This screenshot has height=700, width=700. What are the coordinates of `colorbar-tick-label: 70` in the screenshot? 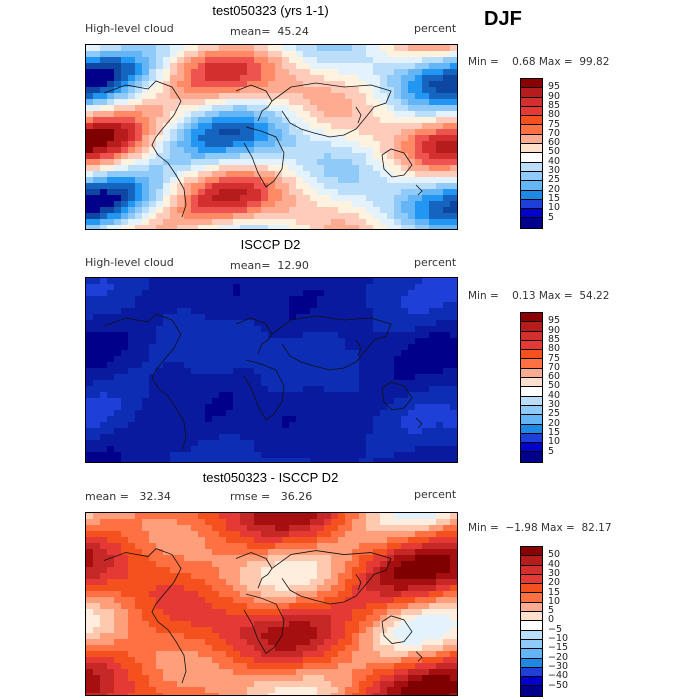 It's located at (554, 367).